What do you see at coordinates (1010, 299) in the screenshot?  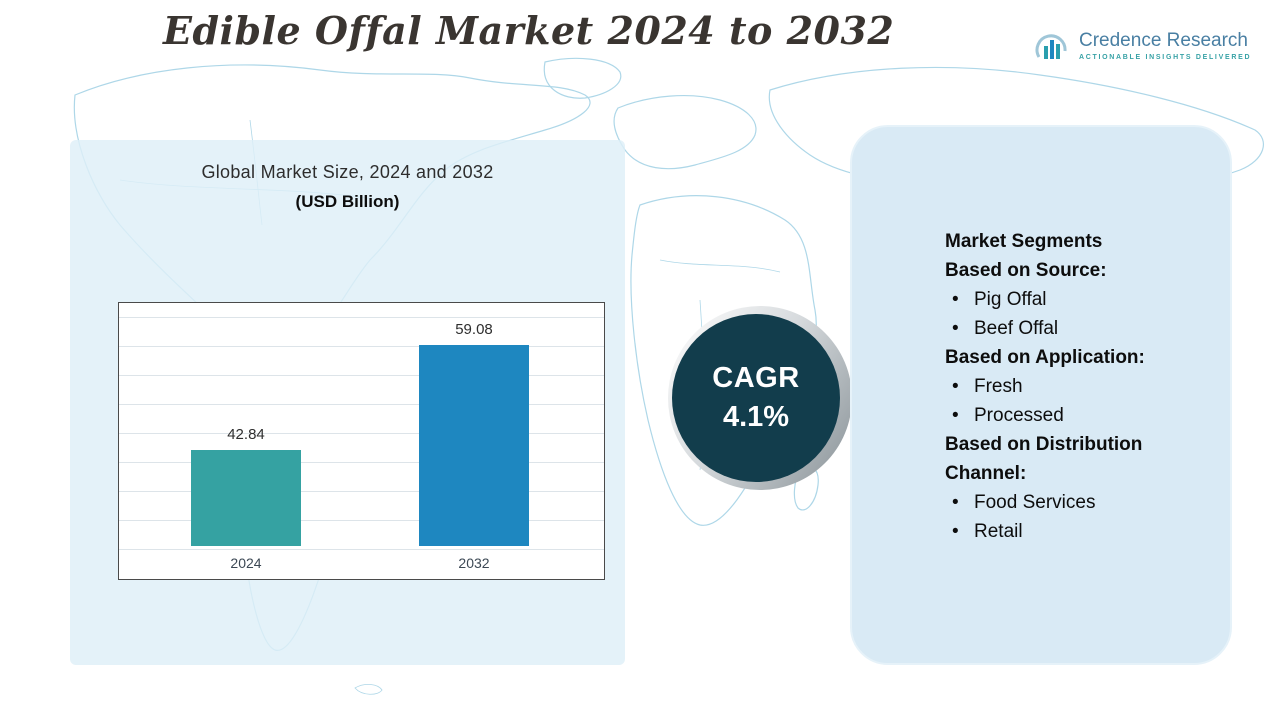 I see `segment-label: Pig Offal` at bounding box center [1010, 299].